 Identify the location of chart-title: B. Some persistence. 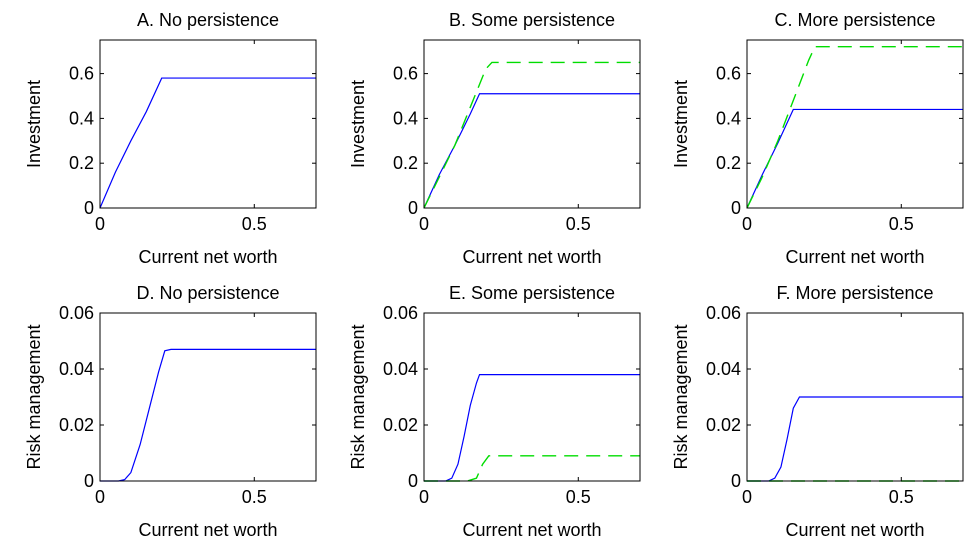
(532, 20).